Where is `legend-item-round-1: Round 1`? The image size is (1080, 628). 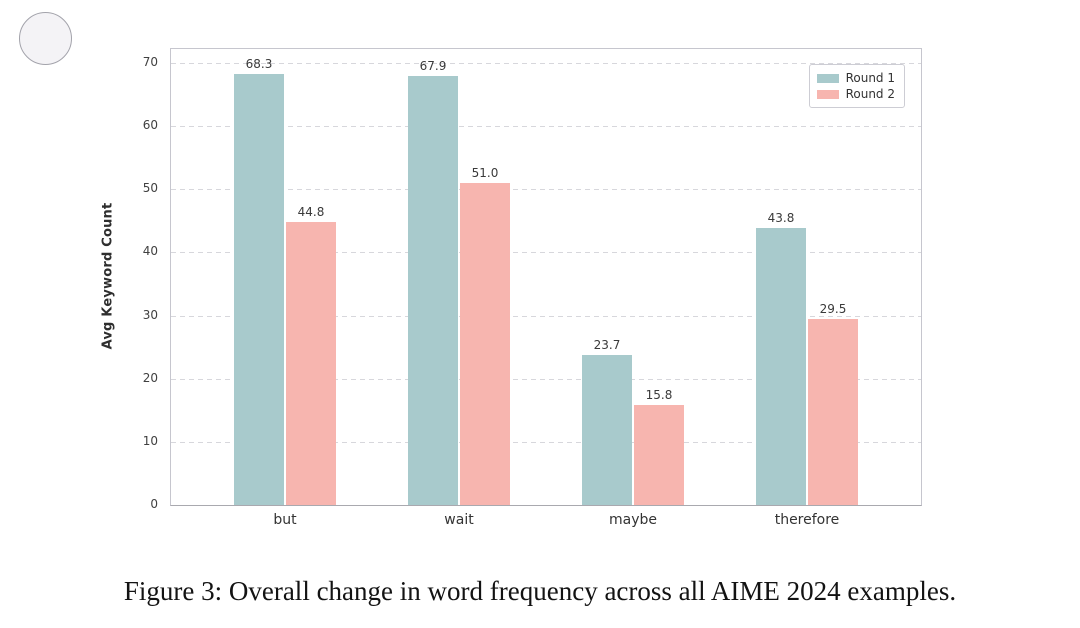
legend-item-round-1: Round 1 is located at coordinates (855, 78).